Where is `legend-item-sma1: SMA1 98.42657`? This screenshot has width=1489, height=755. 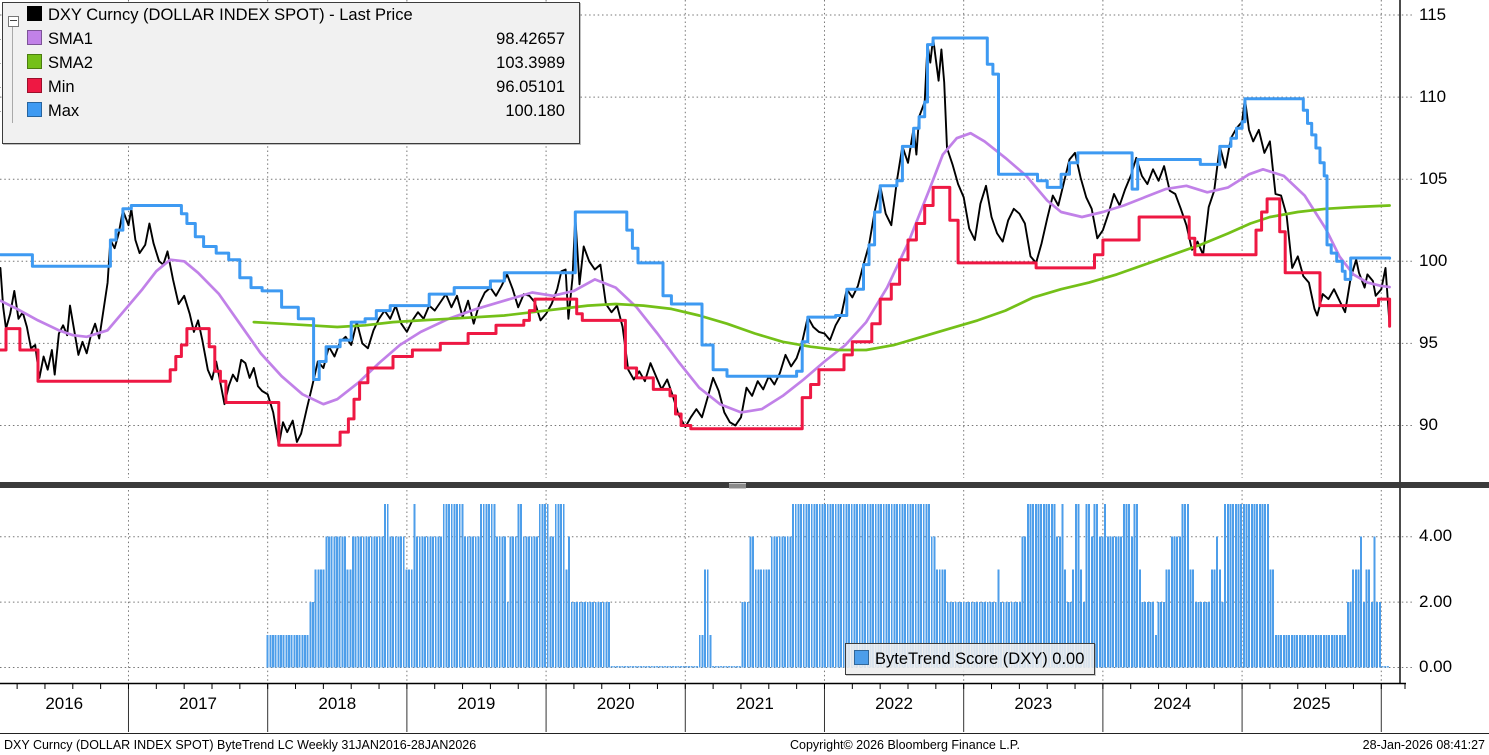 legend-item-sma1: SMA1 98.42657 is located at coordinates (289, 39).